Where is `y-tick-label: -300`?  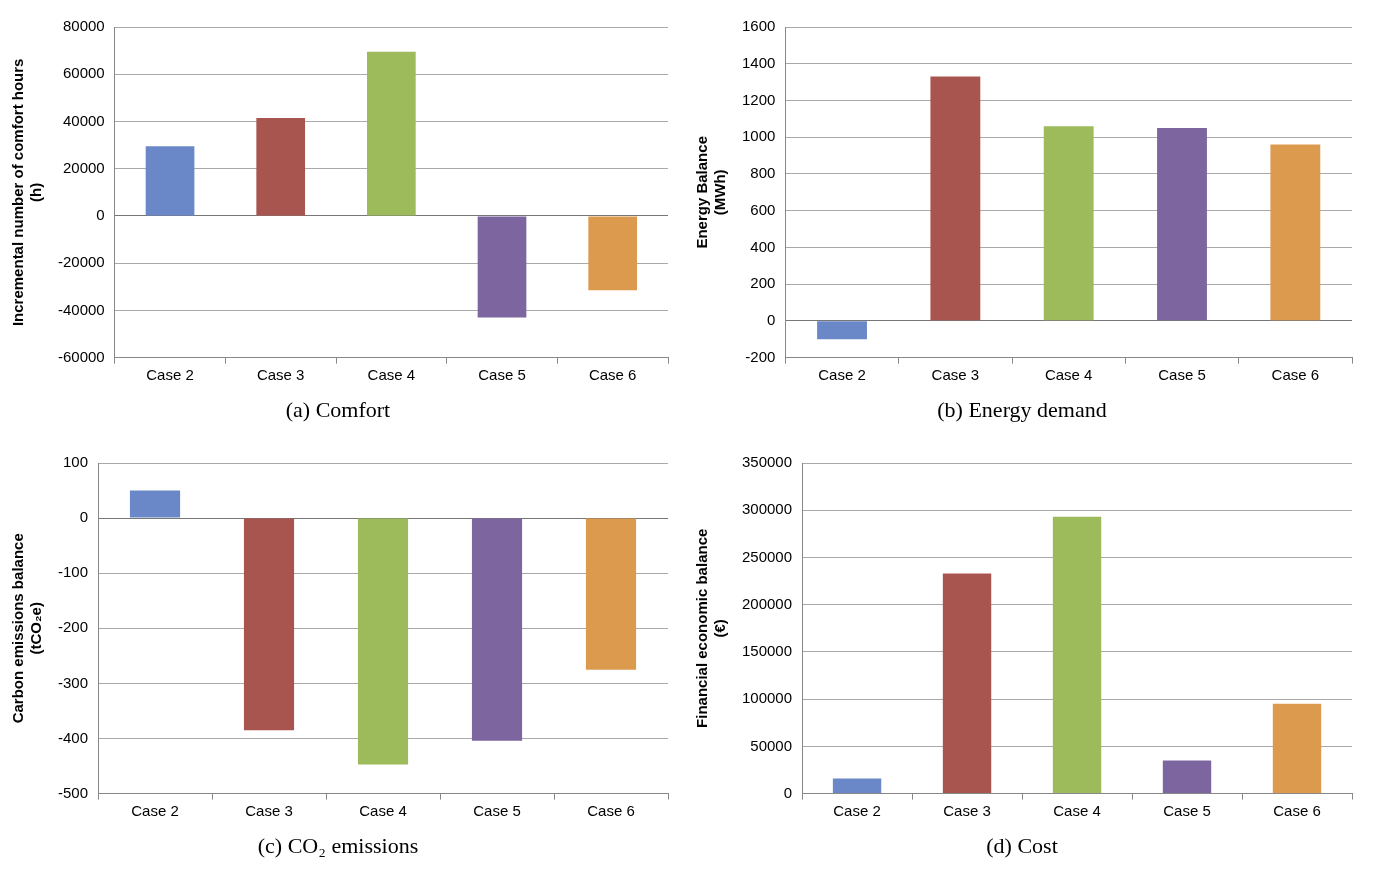 y-tick-label: -300 is located at coordinates (73, 682).